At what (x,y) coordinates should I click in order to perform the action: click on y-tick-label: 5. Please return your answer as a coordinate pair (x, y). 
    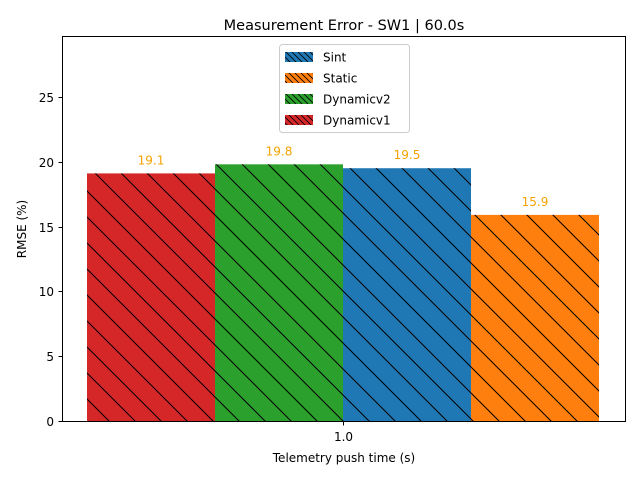
    Looking at the image, I should click on (50, 357).